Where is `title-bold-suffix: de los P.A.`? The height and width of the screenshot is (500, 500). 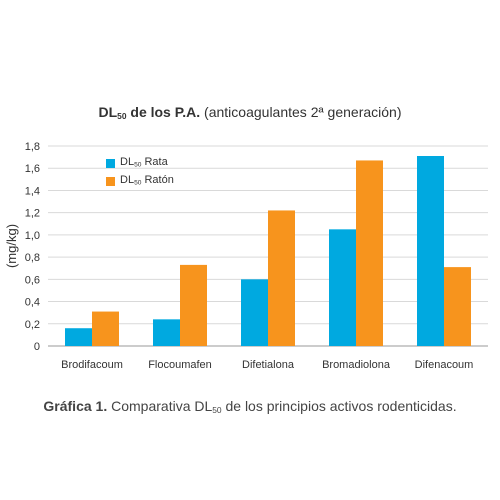 title-bold-suffix: de los P.A. is located at coordinates (163, 112).